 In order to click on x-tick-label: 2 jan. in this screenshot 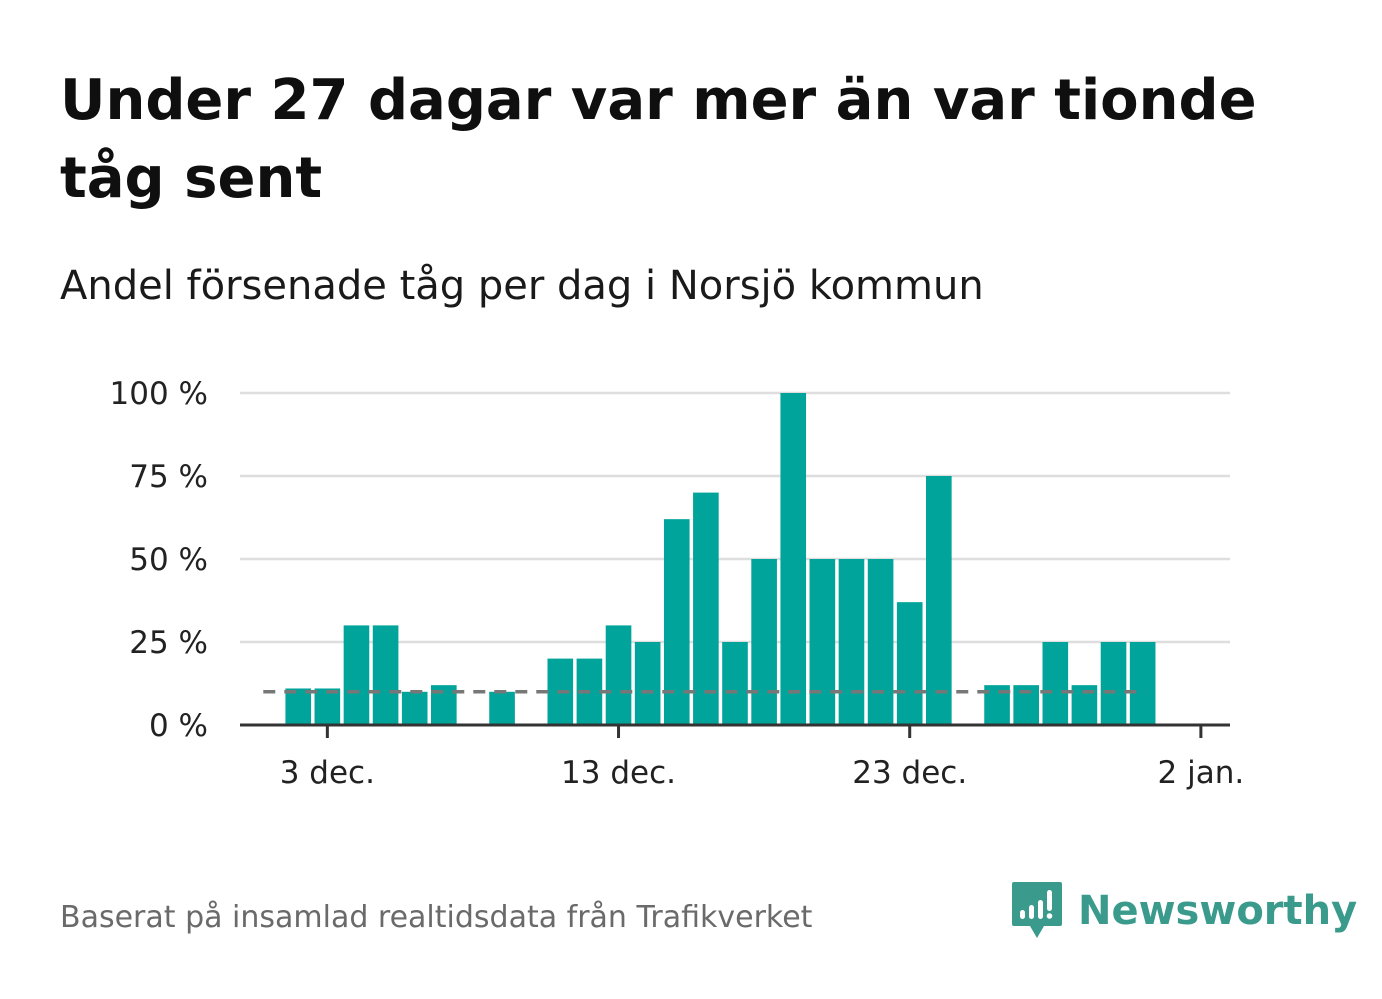, I will do `click(1201, 773)`.